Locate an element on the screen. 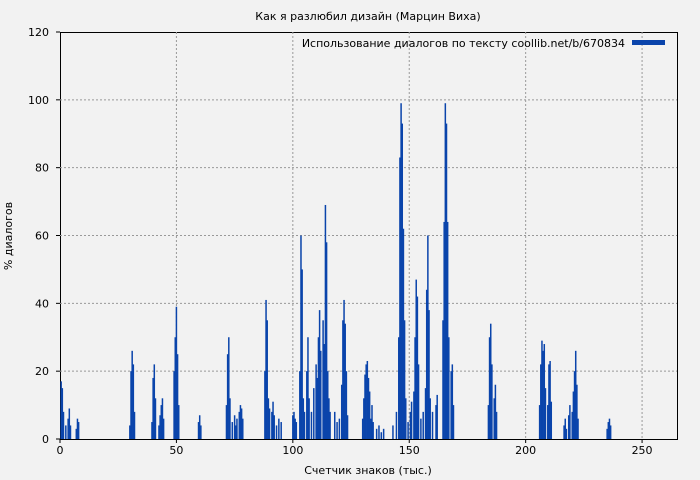  y-tick-label: 20 is located at coordinates (42, 371).